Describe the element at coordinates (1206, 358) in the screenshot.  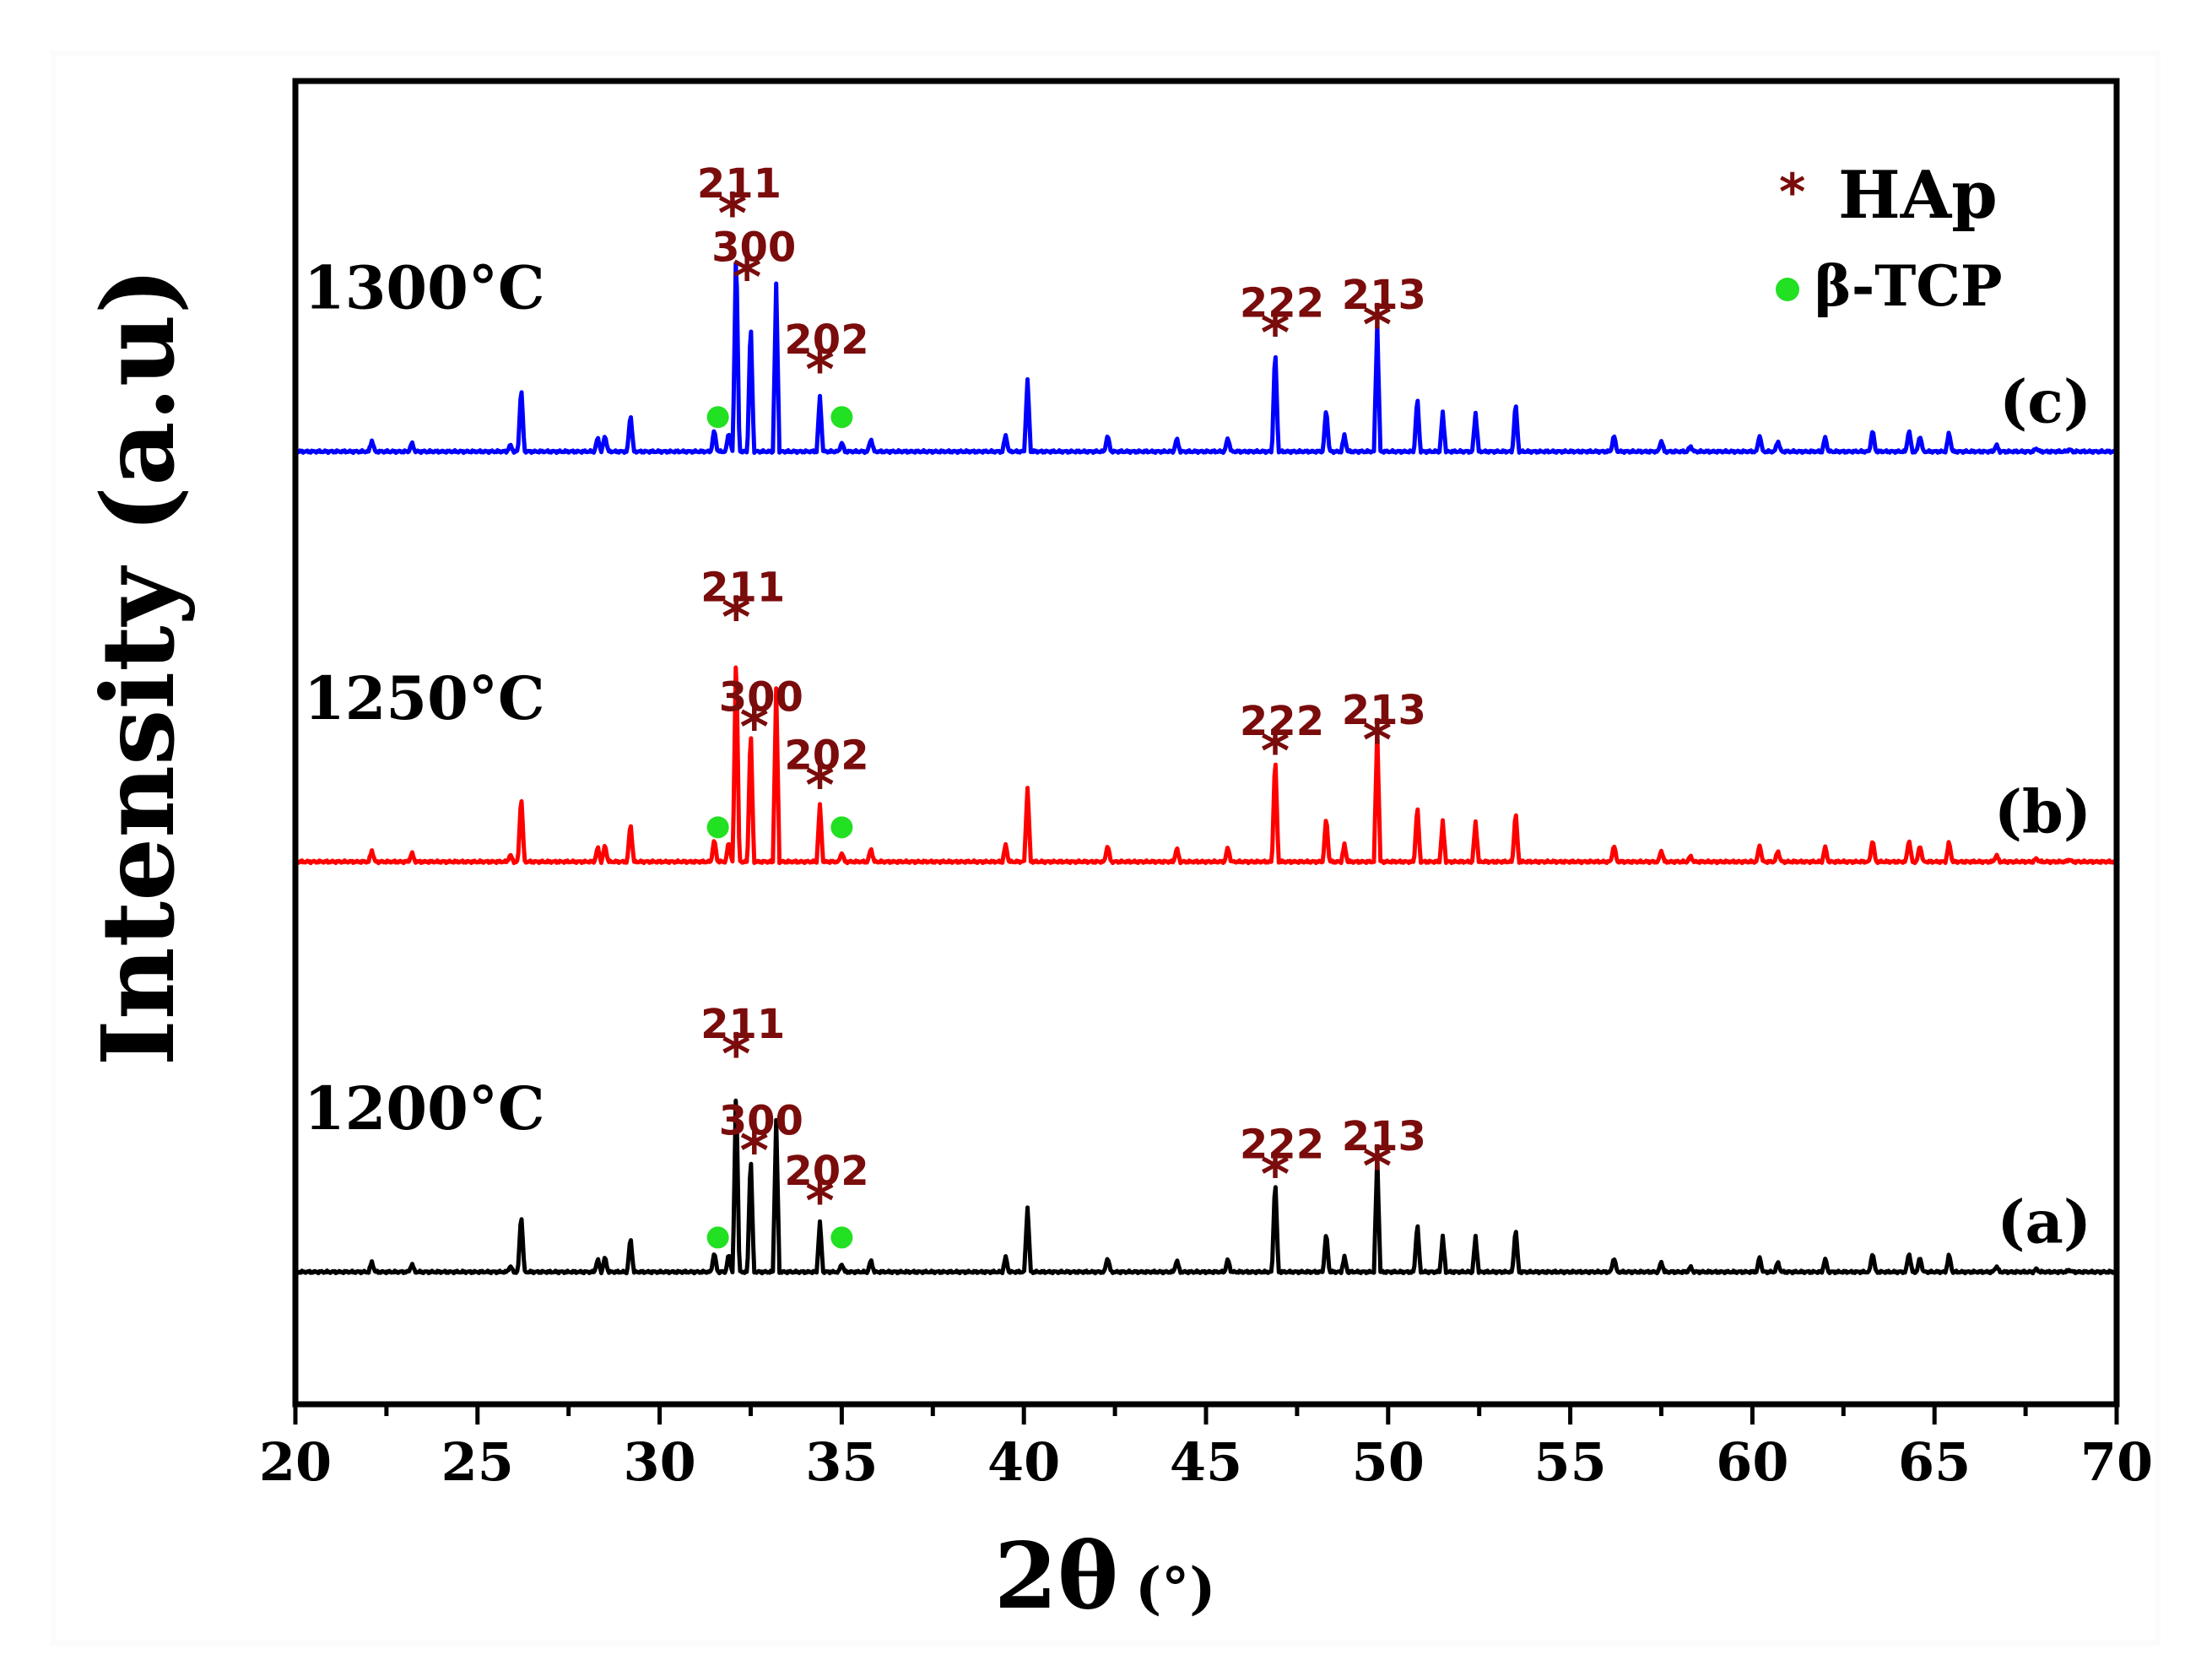
I see `trace-c` at that location.